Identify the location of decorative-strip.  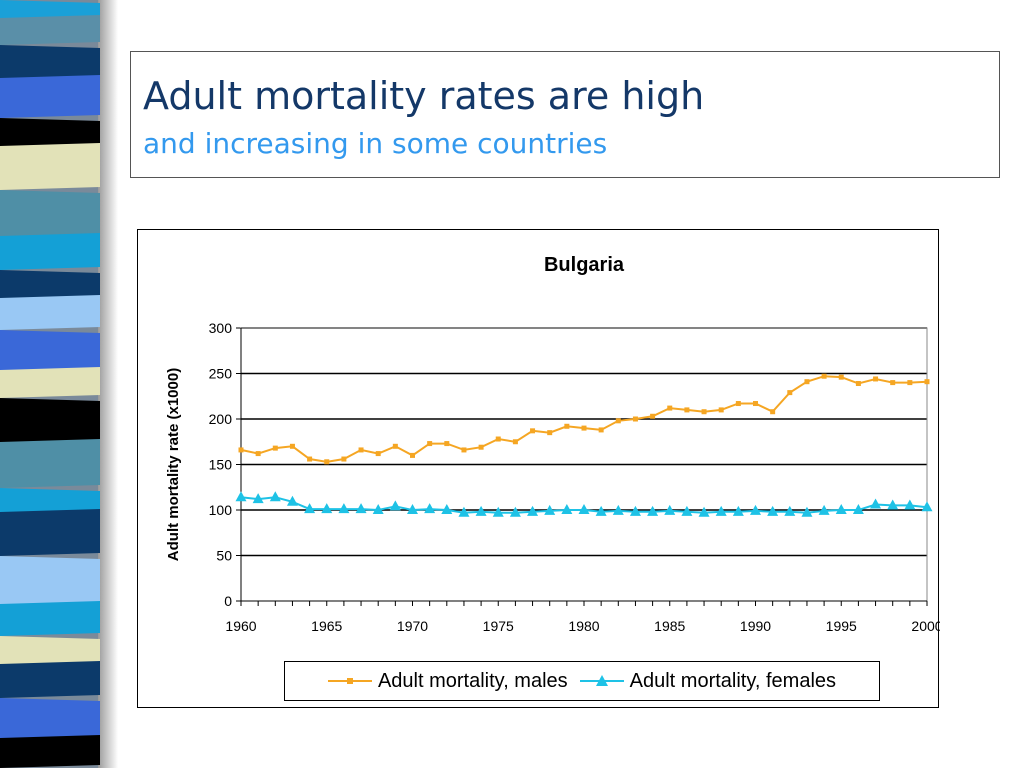
(59, 384).